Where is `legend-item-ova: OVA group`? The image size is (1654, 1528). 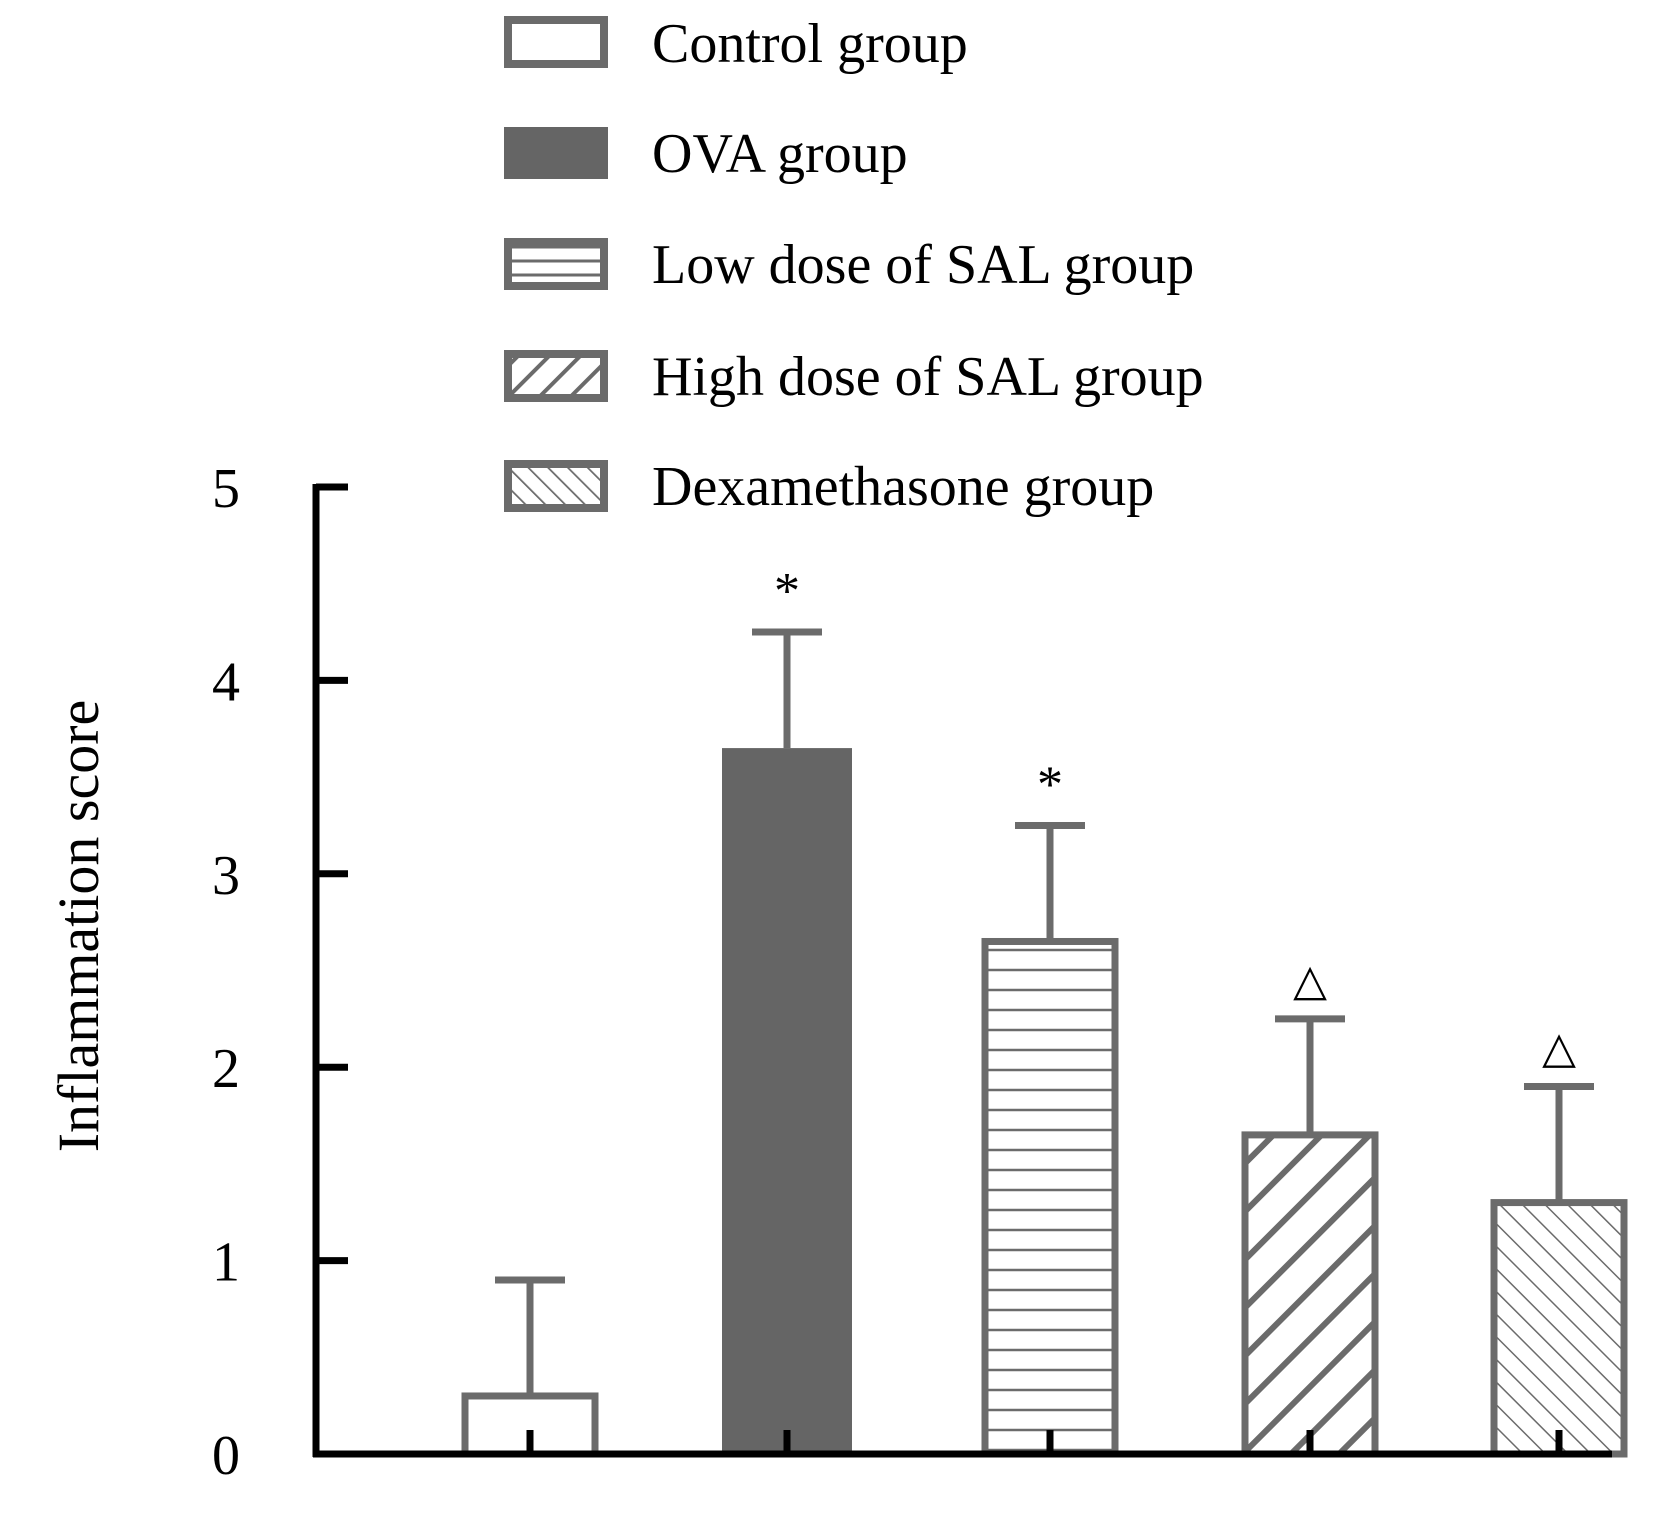
legend-item-ova: OVA group is located at coordinates (706, 154).